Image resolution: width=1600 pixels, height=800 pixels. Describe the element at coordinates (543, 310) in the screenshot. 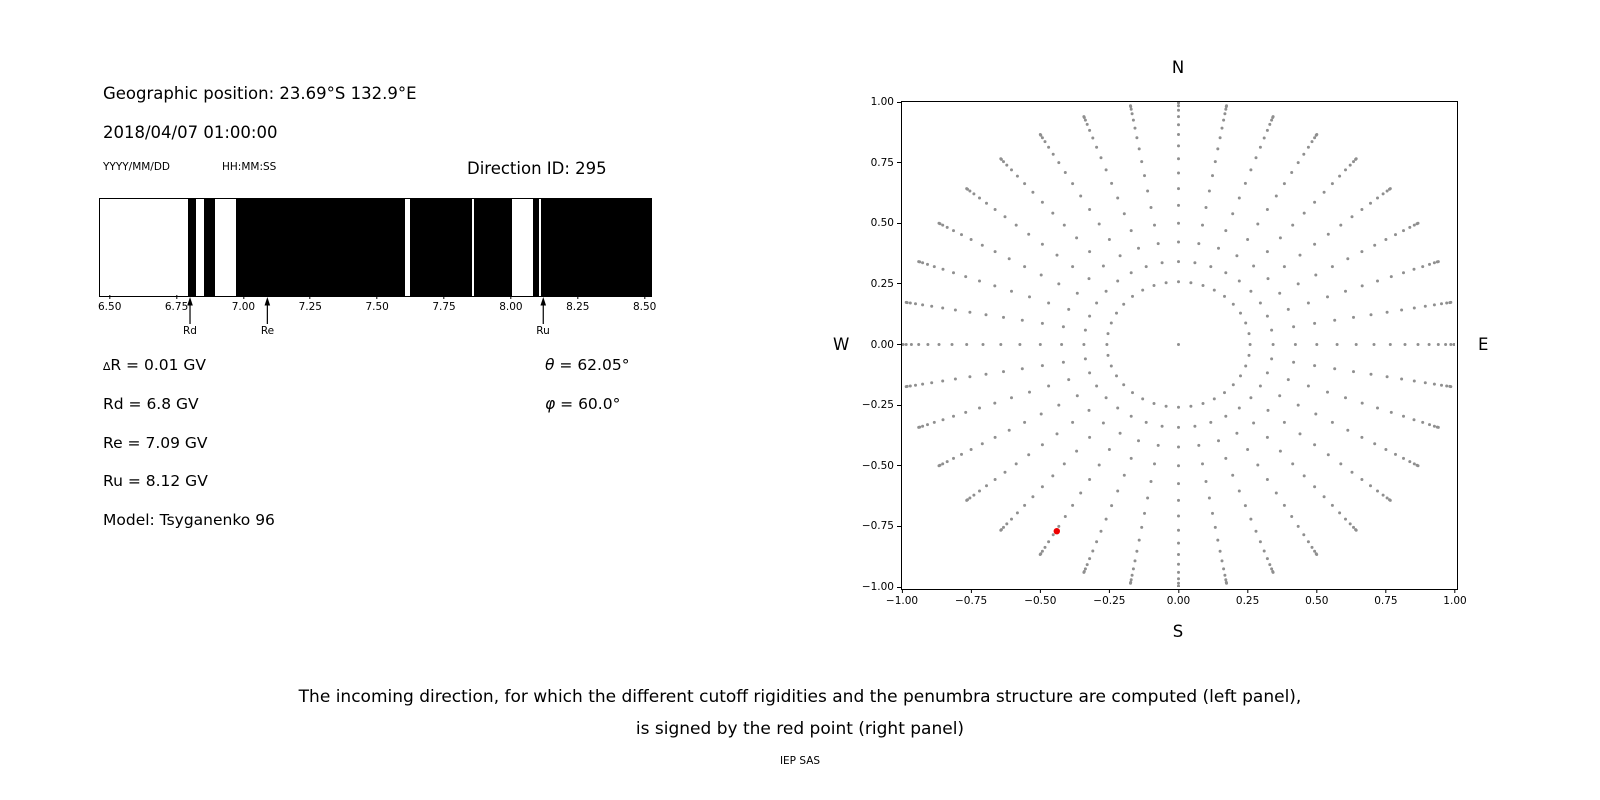

I see `up-arrow-icon` at that location.